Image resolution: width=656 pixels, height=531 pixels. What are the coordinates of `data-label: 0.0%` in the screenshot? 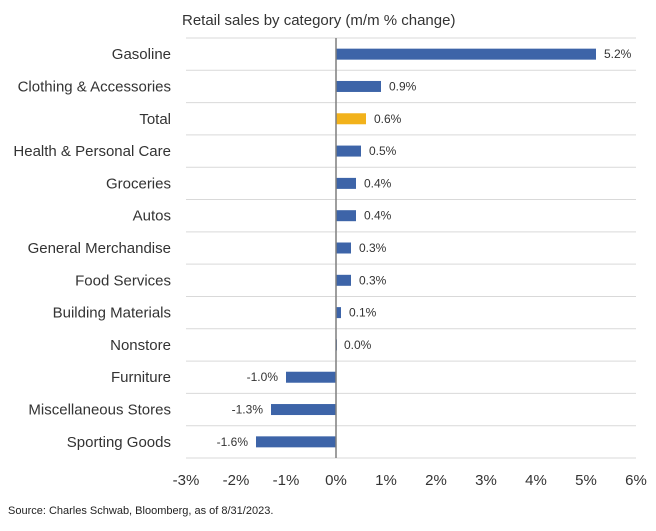 It's located at (358, 345).